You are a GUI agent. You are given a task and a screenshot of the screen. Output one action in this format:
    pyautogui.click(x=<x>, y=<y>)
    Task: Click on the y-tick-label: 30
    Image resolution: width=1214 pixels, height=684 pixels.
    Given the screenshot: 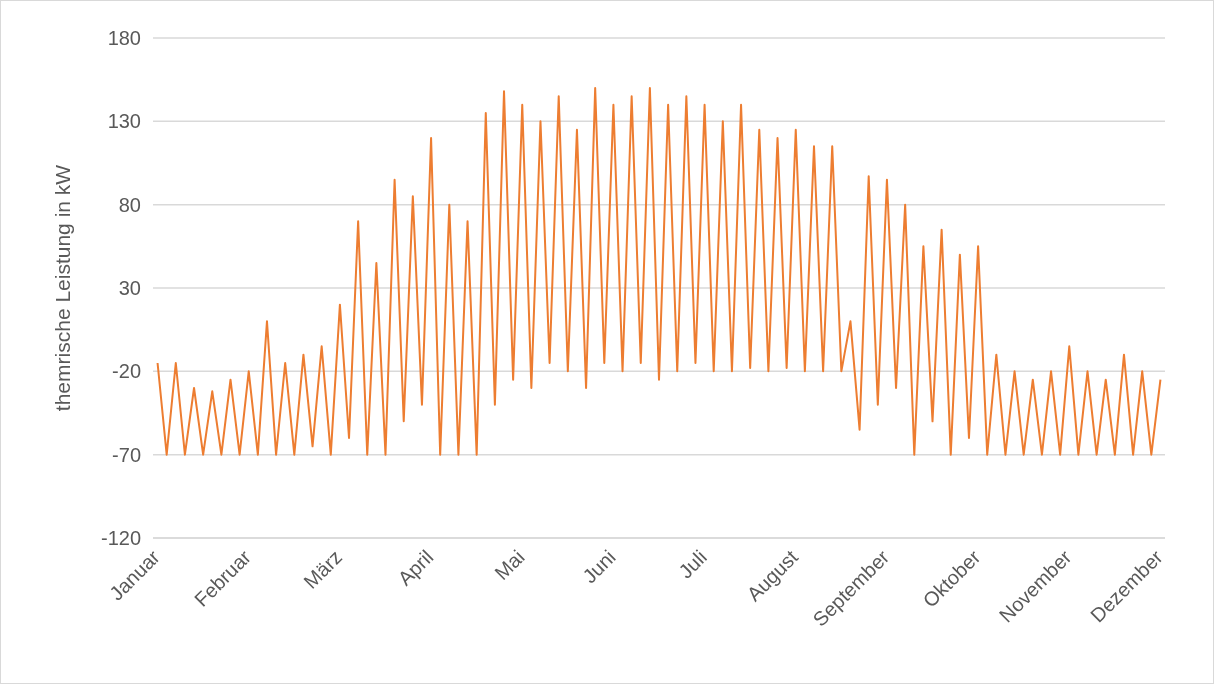 What is the action you would take?
    pyautogui.click(x=129, y=288)
    